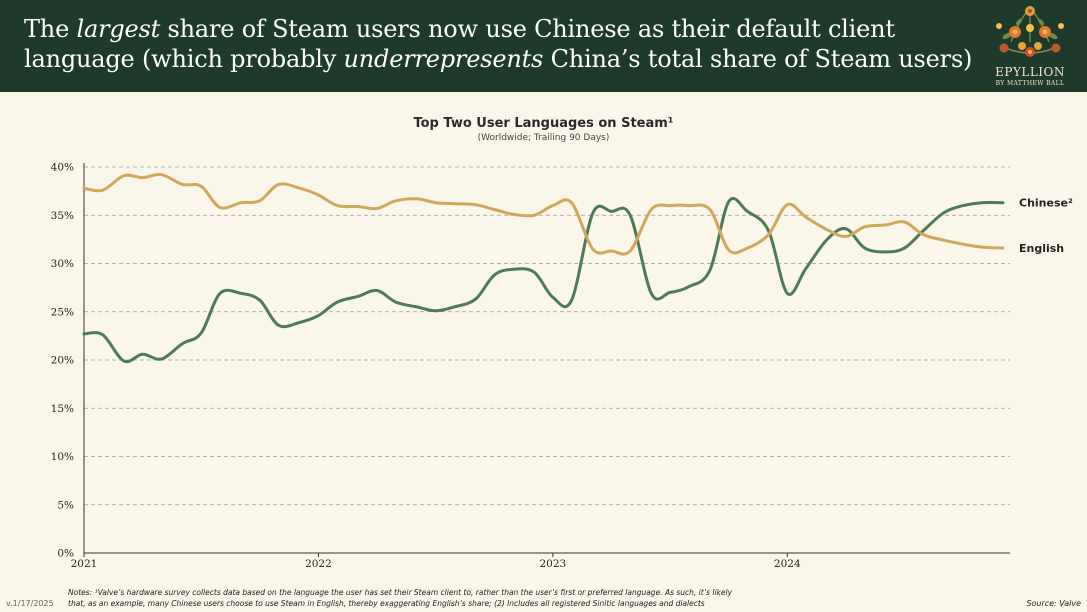 This screenshot has height=612, width=1087. I want to click on y-tick-label: 30%, so click(62, 264).